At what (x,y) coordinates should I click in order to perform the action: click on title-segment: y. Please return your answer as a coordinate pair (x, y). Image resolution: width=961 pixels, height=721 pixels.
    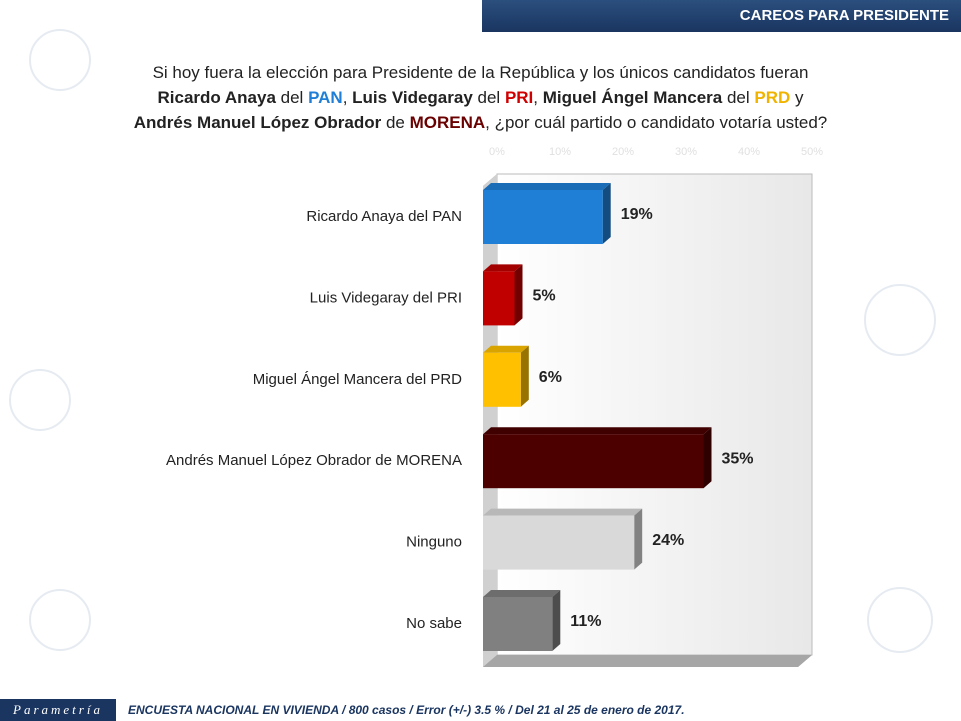
    Looking at the image, I should click on (797, 97).